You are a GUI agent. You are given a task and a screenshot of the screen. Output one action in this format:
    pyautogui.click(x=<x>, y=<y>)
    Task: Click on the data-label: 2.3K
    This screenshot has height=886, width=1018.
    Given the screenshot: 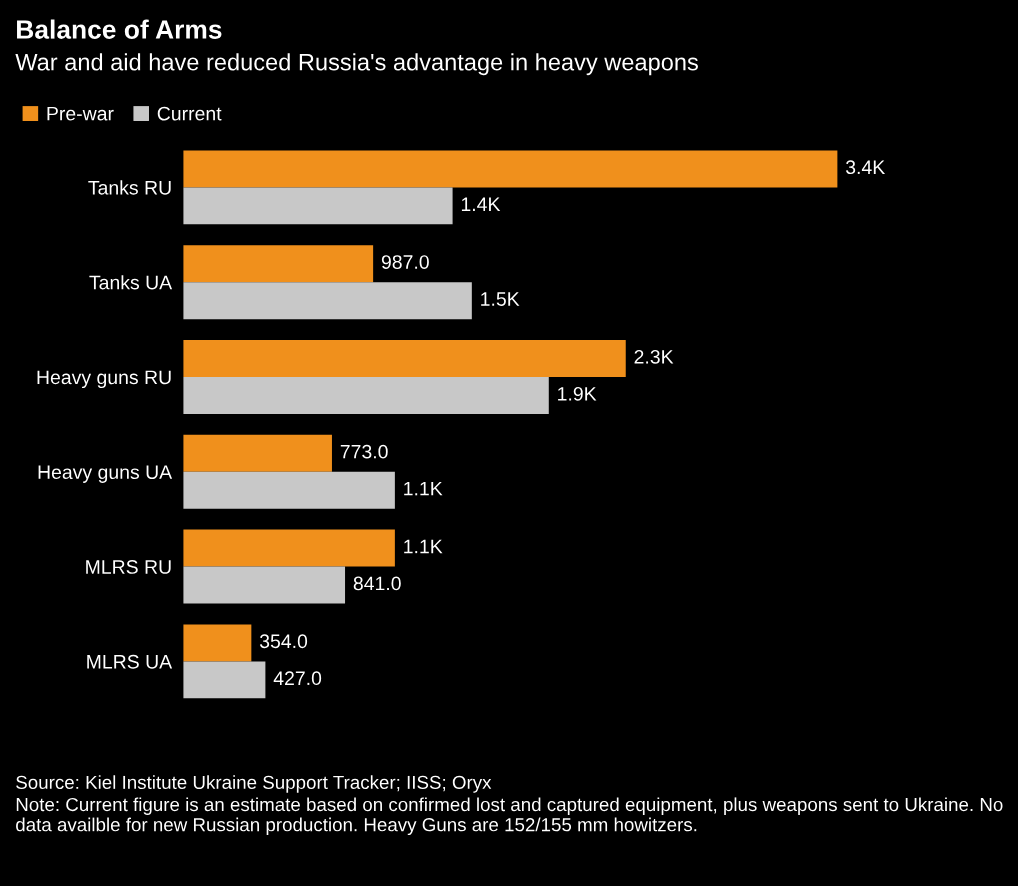 What is the action you would take?
    pyautogui.click(x=654, y=356)
    